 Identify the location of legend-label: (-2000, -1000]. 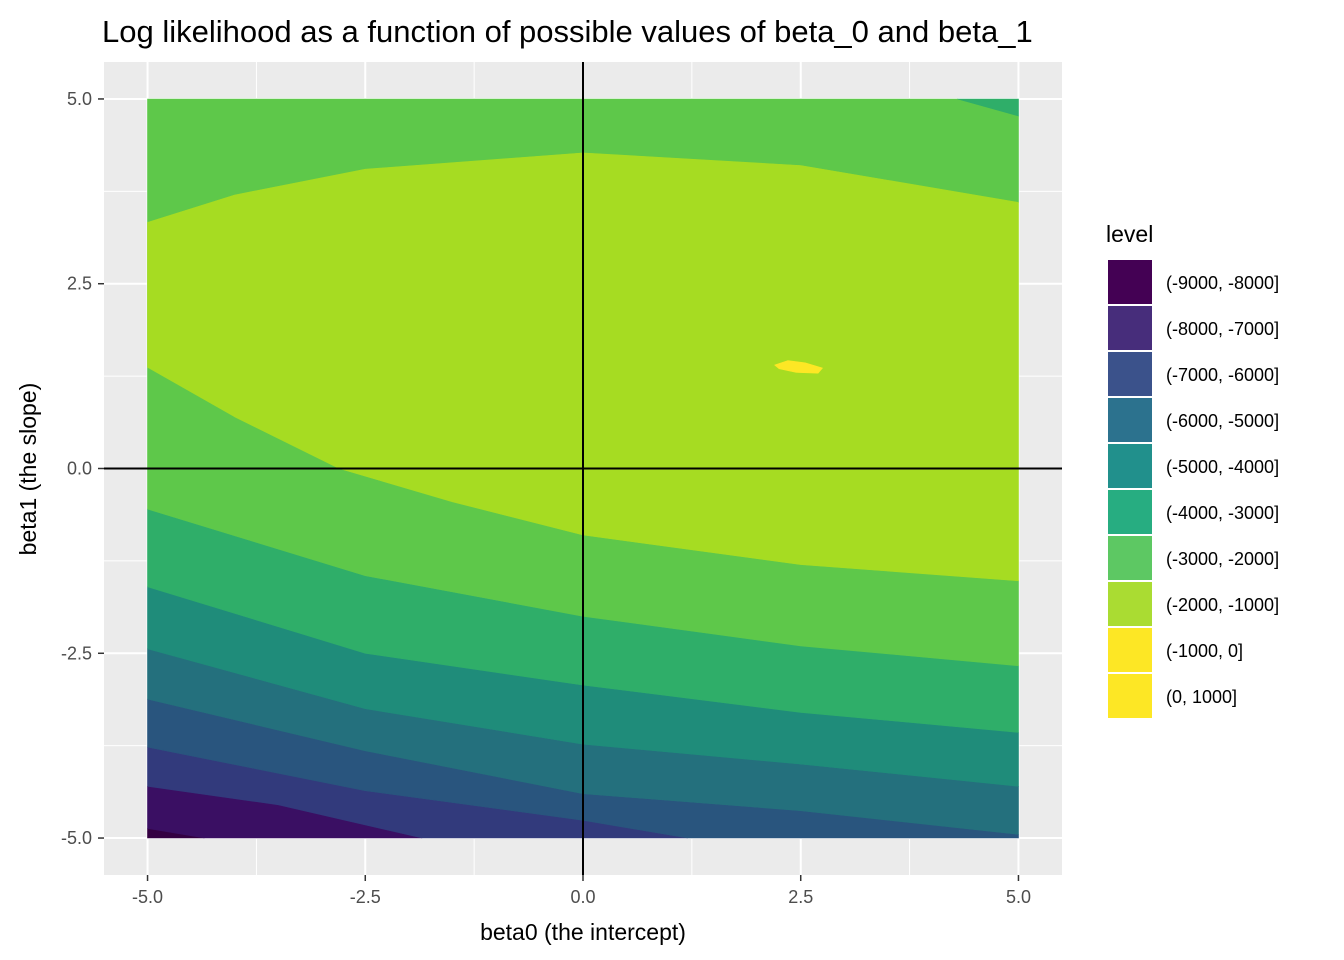
(1222, 605).